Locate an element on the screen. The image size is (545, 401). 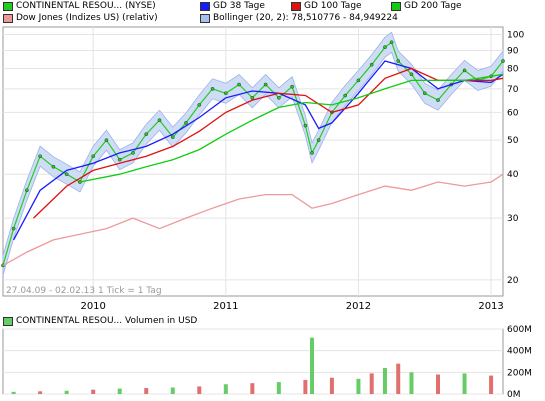
price-x-tick-label: 2013 is located at coordinates (490, 306).